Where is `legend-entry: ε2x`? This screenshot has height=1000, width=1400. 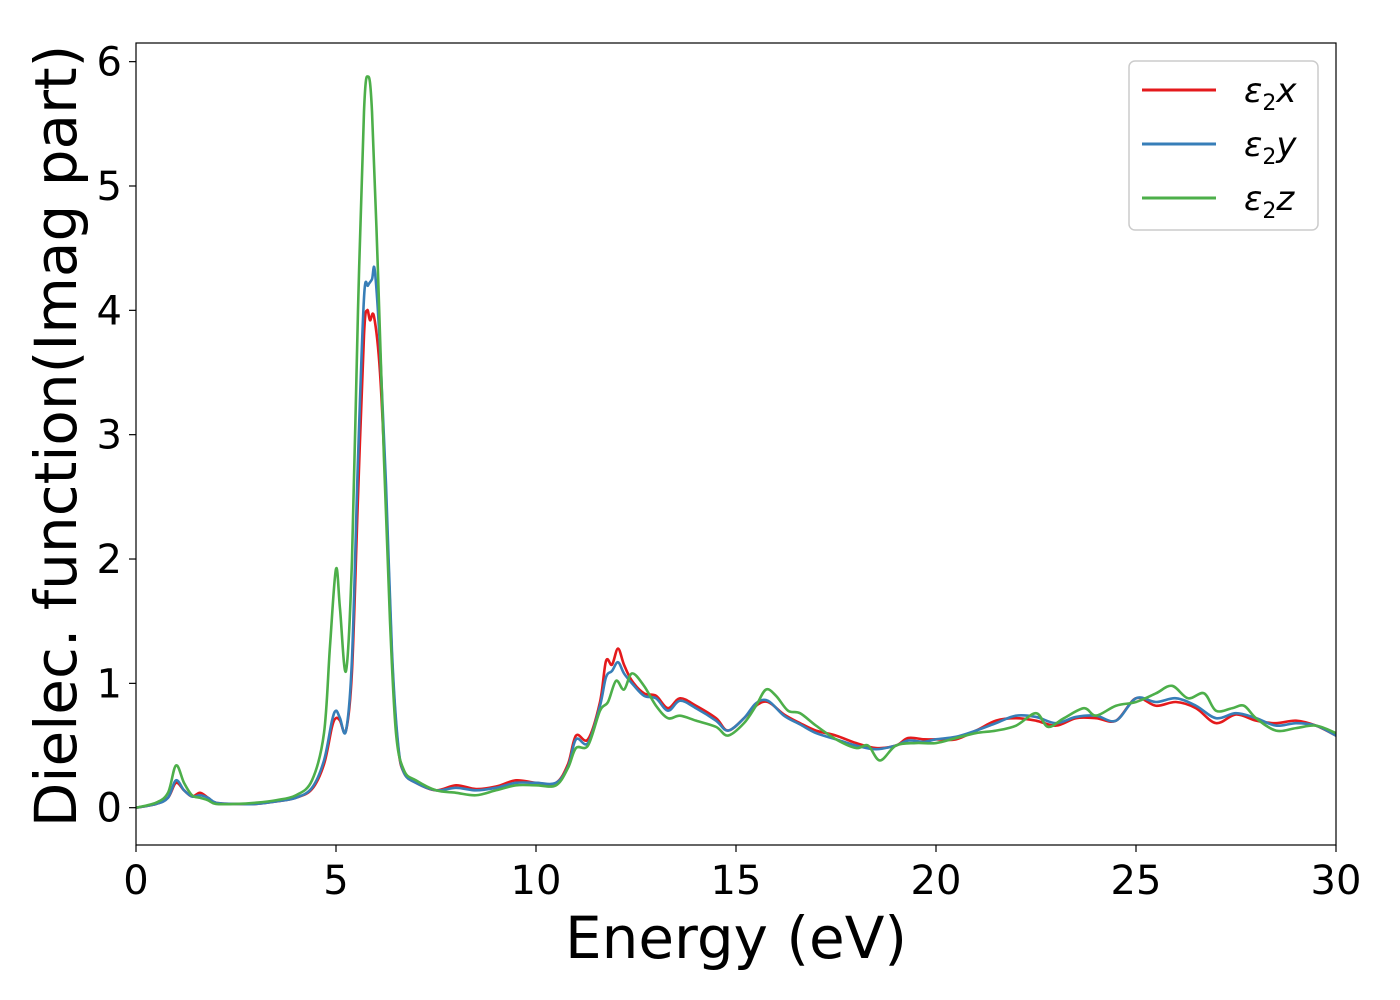 legend-entry: ε2x is located at coordinates (1270, 93).